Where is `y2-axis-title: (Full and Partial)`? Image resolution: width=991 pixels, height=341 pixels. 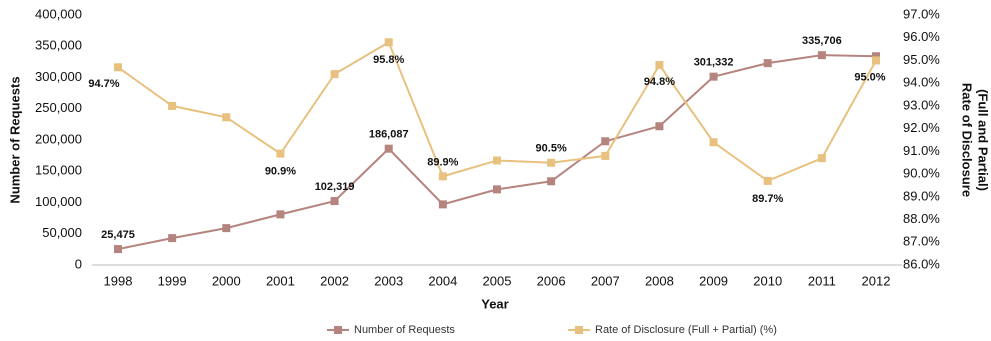
y2-axis-title: (Full and Partial) is located at coordinates (983, 140).